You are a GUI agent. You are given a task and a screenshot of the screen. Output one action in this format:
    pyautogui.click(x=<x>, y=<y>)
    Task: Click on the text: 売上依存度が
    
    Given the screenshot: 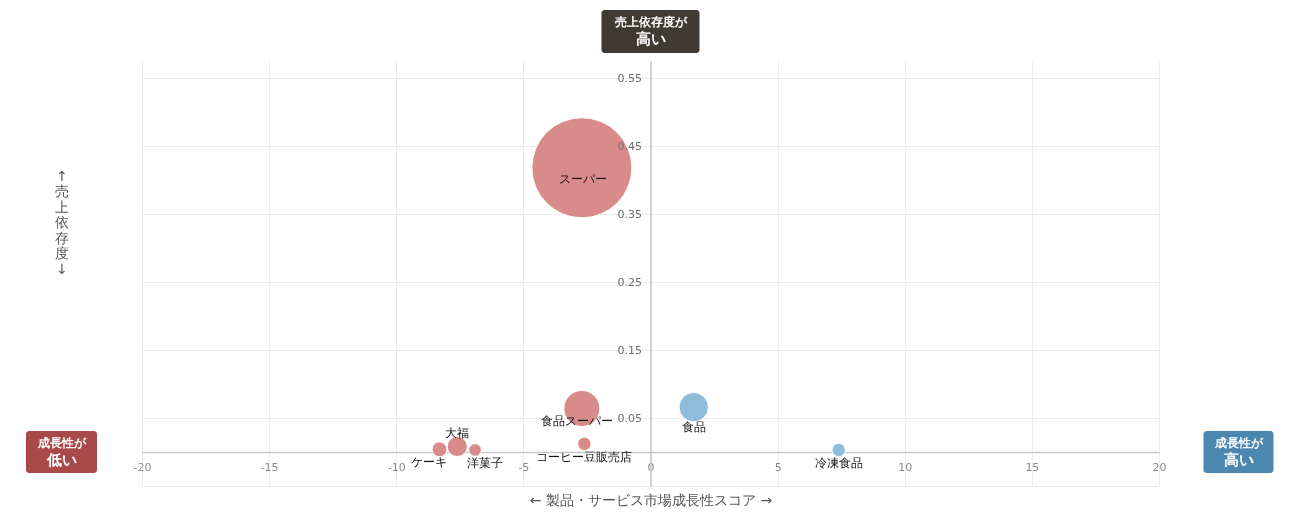 What is the action you would take?
    pyautogui.click(x=651, y=22)
    